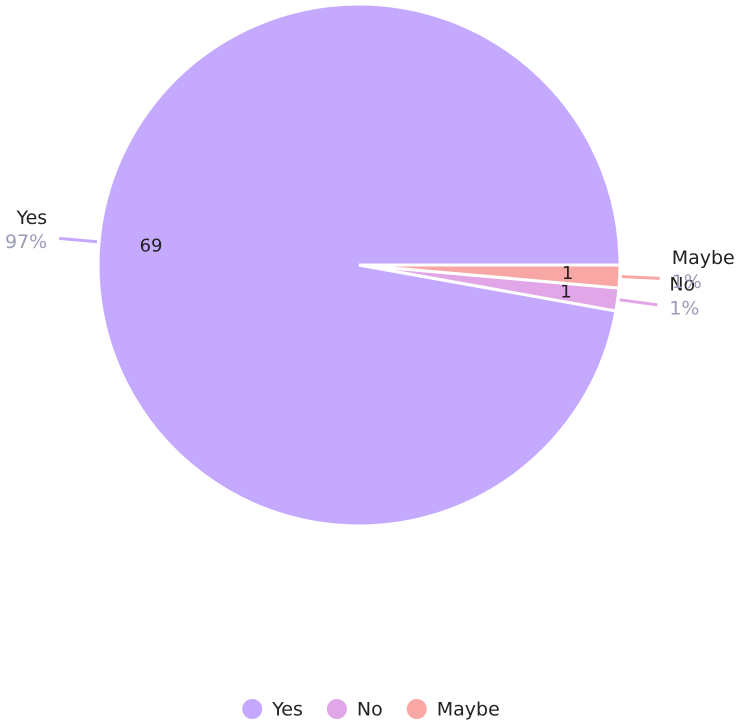 The width and height of the screenshot is (743, 721). What do you see at coordinates (26, 242) in the screenshot?
I see `percent-label: 97%` at bounding box center [26, 242].